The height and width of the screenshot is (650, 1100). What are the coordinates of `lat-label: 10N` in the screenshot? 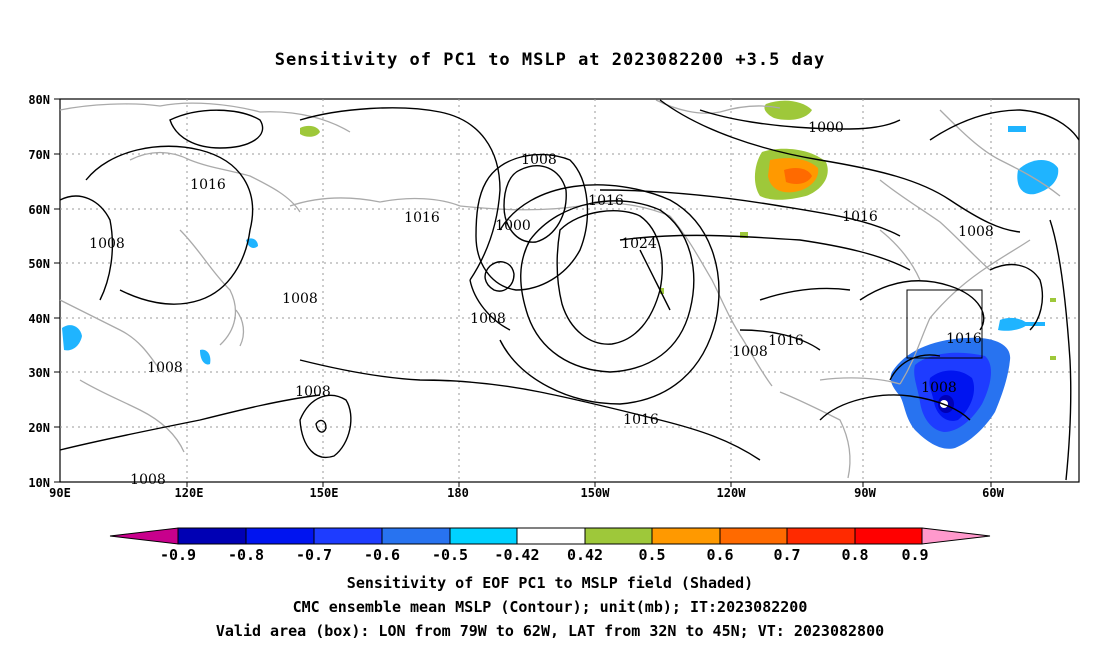 It's located at (39, 483).